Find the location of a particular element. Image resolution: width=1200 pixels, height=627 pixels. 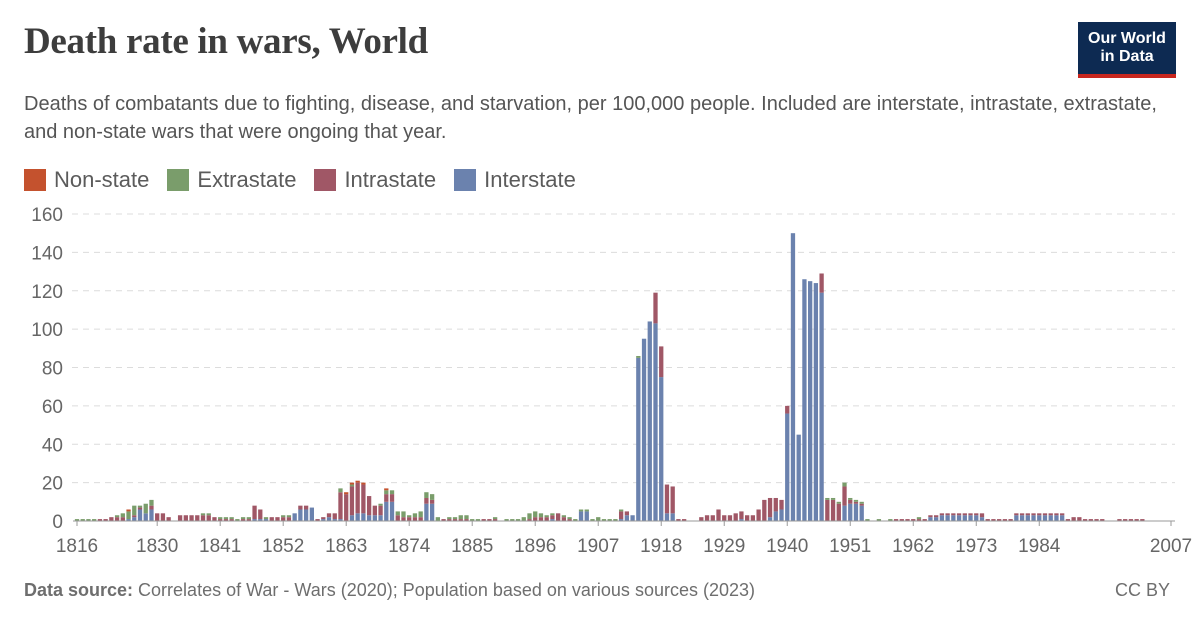

x-tick-label: 1885 is located at coordinates (472, 546).